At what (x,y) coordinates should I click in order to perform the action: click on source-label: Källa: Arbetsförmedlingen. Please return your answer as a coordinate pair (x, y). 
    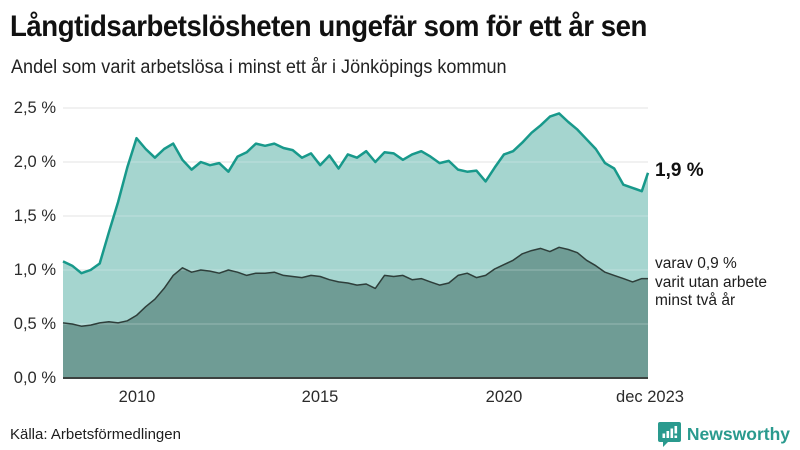
    Looking at the image, I should click on (95, 434).